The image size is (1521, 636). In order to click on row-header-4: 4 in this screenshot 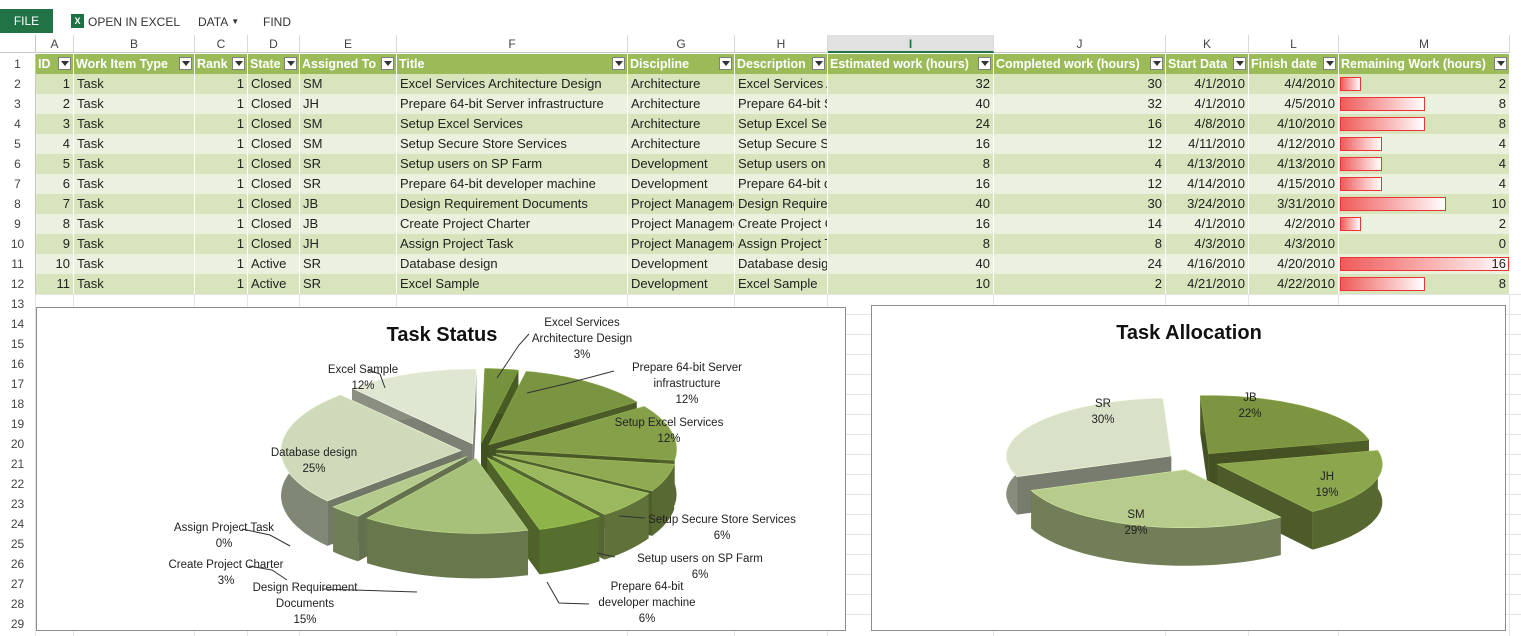, I will do `click(18, 124)`.